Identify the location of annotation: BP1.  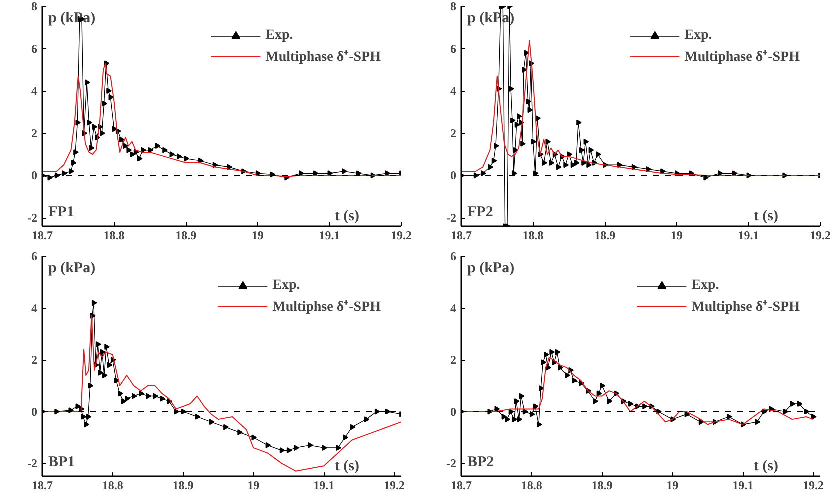
(62, 462).